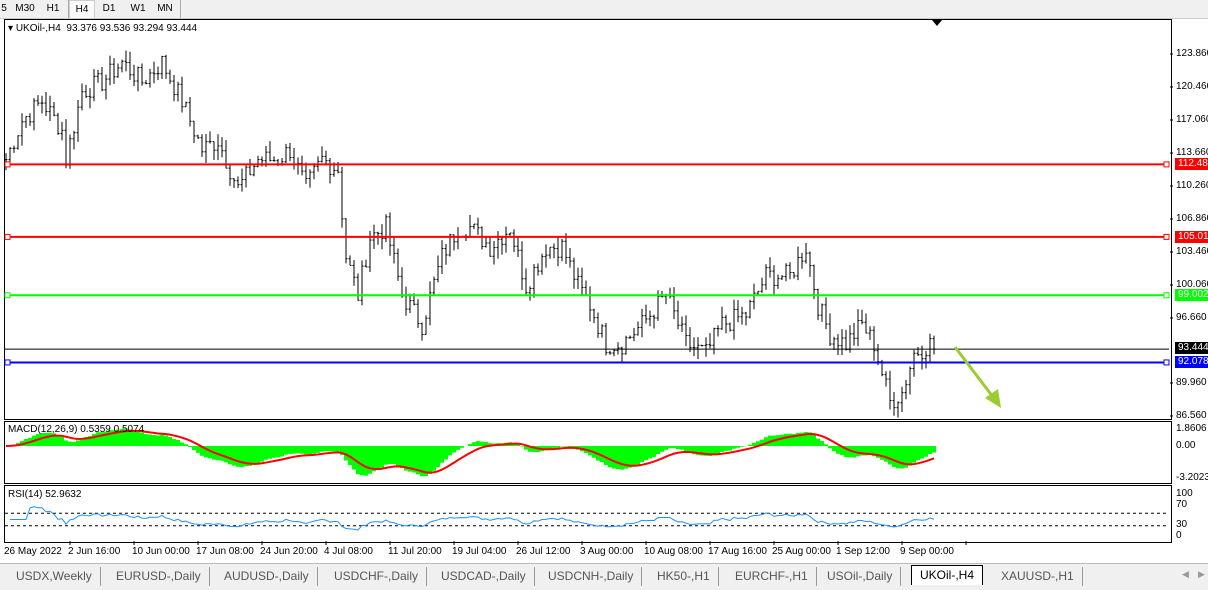 The width and height of the screenshot is (1208, 590). What do you see at coordinates (1192, 152) in the screenshot?
I see `price-axis-label: 113.660` at bounding box center [1192, 152].